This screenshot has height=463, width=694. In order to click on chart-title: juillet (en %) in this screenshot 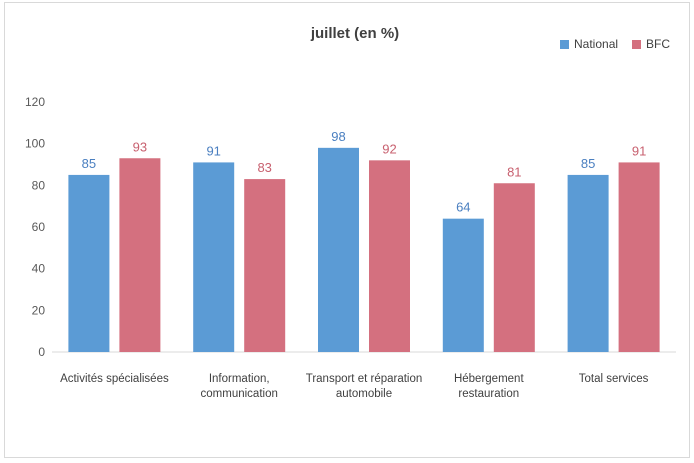, I will do `click(355, 33)`.